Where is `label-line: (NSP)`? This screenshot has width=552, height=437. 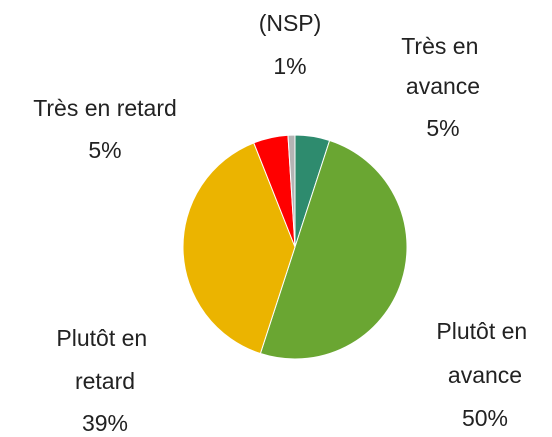
label-line: (NSP) is located at coordinates (290, 23).